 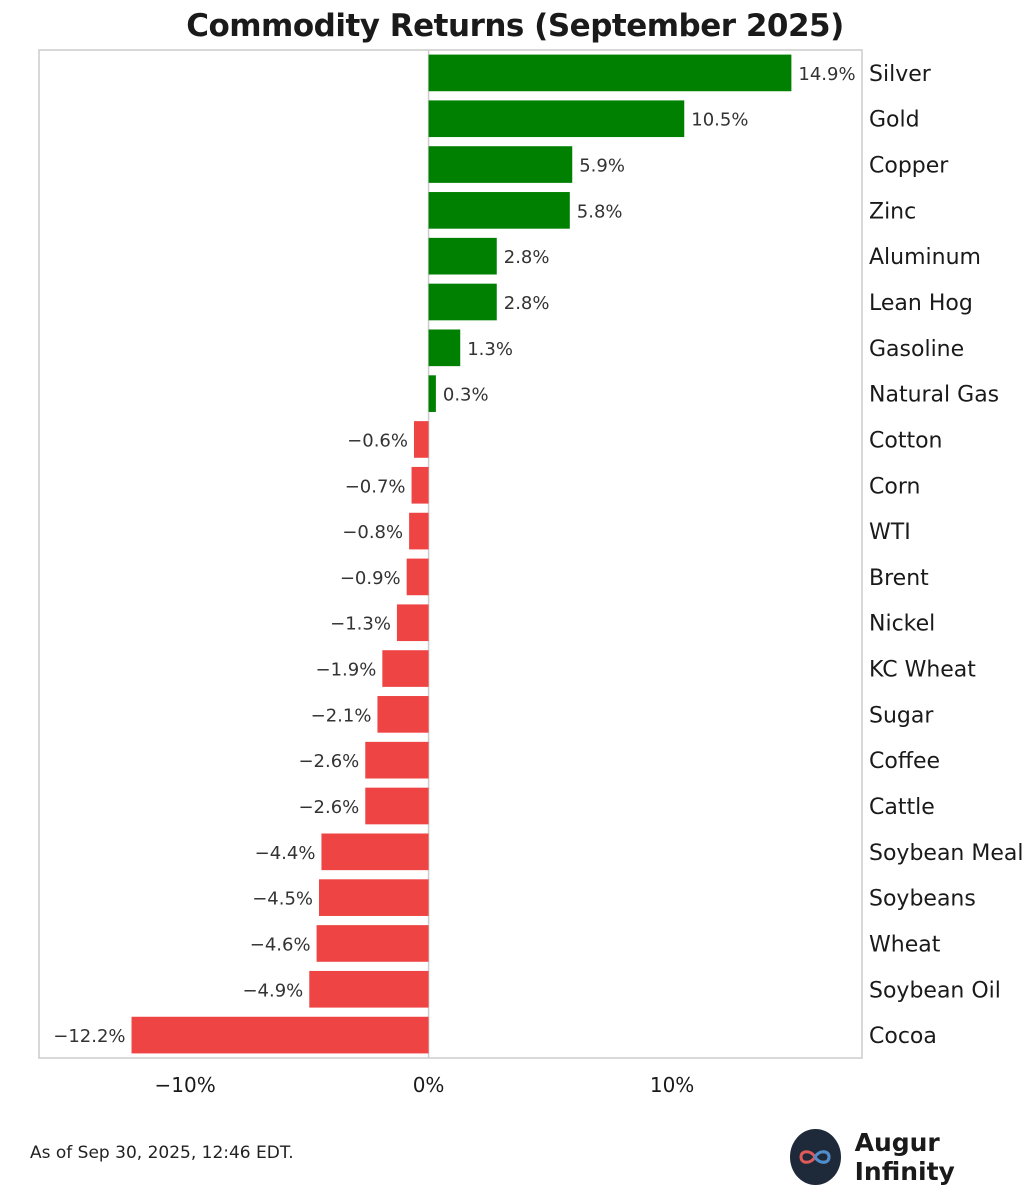 I want to click on category-label: Coffee, so click(x=904, y=761).